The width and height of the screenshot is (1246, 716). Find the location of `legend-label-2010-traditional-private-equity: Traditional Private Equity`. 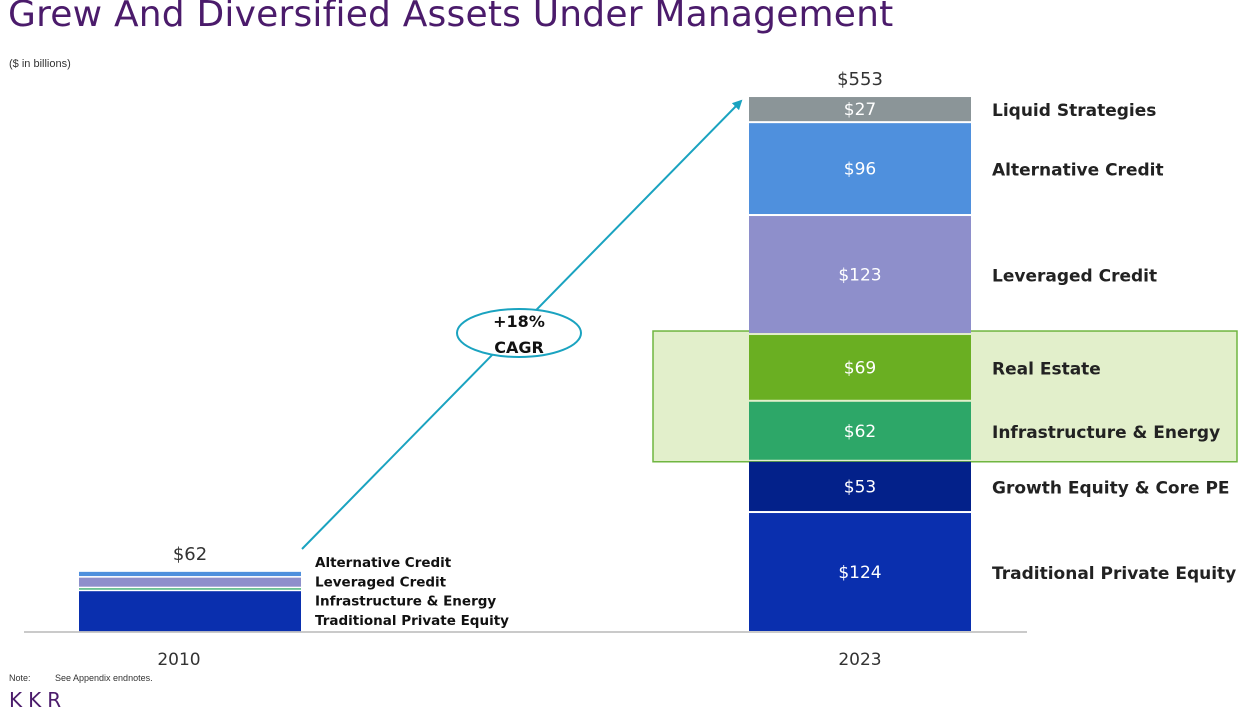

legend-label-2010-traditional-private-equity: Traditional Private Equity is located at coordinates (412, 621).